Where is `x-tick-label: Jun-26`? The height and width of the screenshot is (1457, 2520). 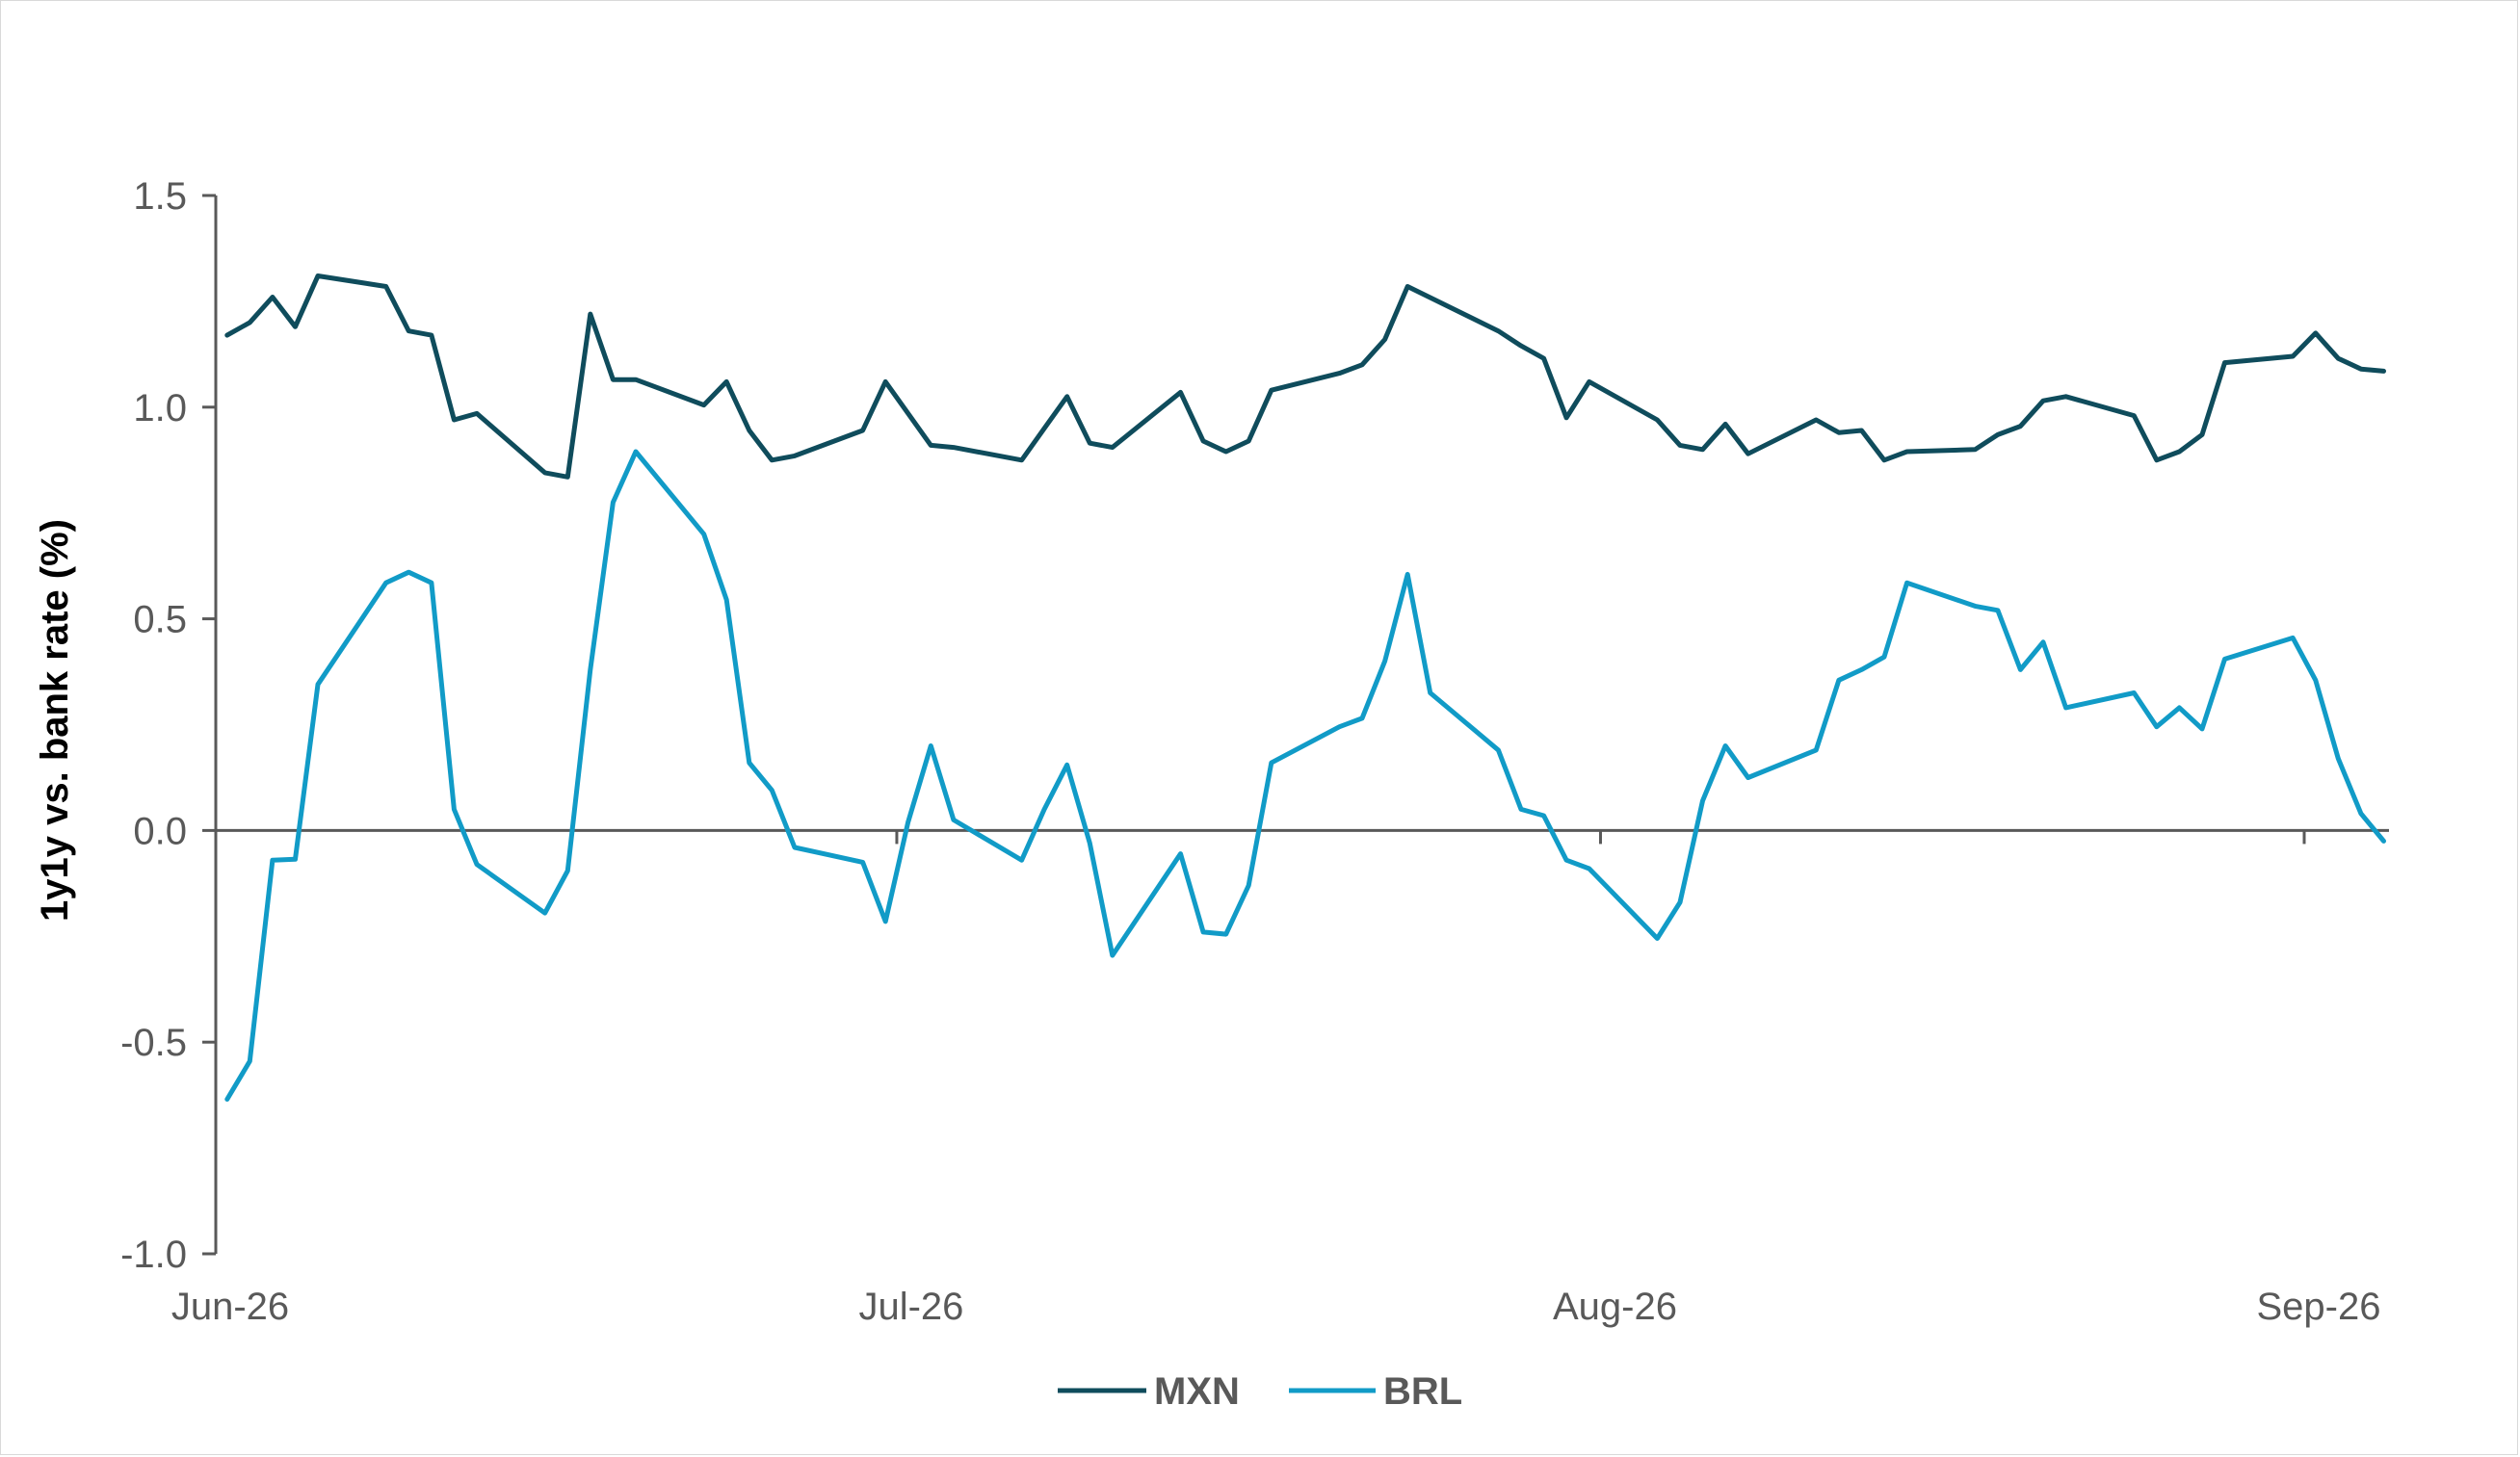
x-tick-label: Jun-26 is located at coordinates (230, 1307).